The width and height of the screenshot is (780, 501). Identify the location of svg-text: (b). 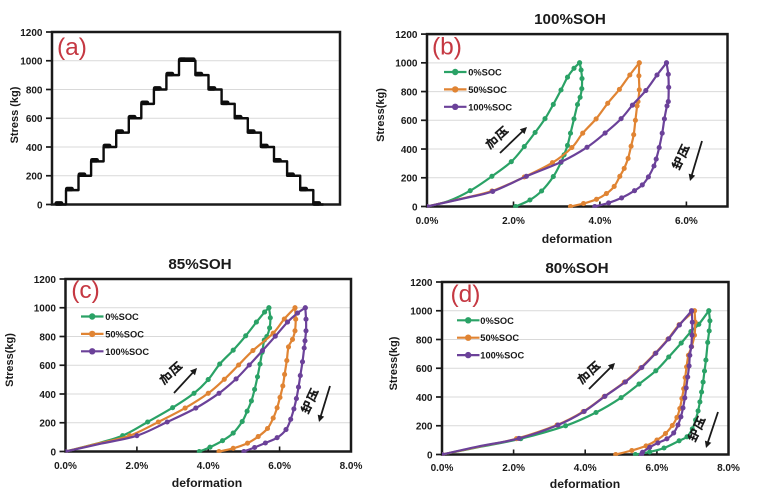
(447, 47).